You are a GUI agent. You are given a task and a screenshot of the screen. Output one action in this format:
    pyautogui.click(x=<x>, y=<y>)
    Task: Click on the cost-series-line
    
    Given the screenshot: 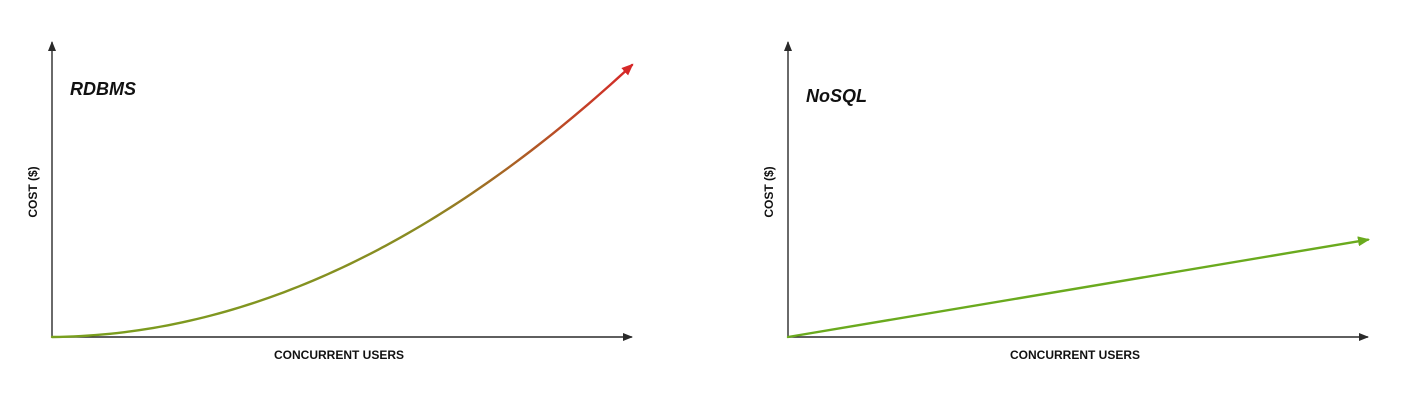 What is the action you would take?
    pyautogui.click(x=1078, y=287)
    